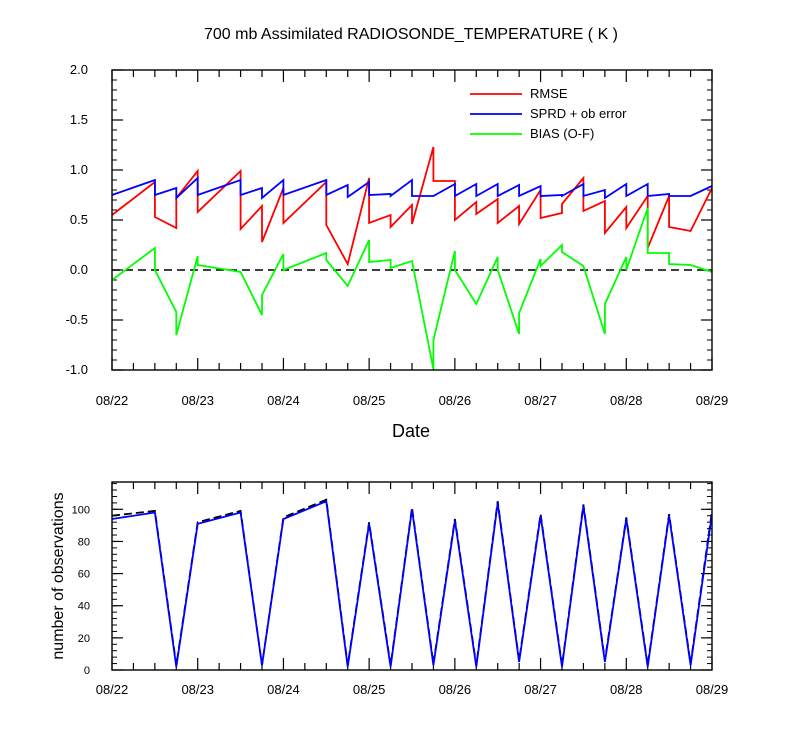  What do you see at coordinates (562, 133) in the screenshot?
I see `legend-label: BIAS (O-F)` at bounding box center [562, 133].